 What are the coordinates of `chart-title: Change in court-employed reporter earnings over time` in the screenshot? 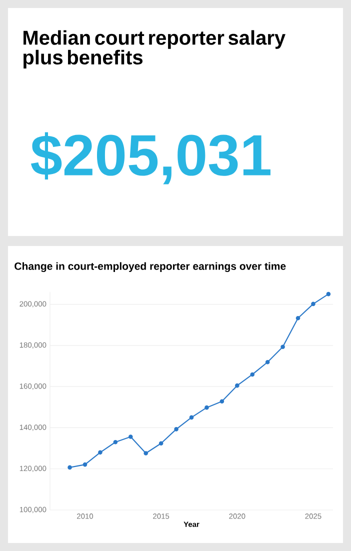 It's located at (150, 267).